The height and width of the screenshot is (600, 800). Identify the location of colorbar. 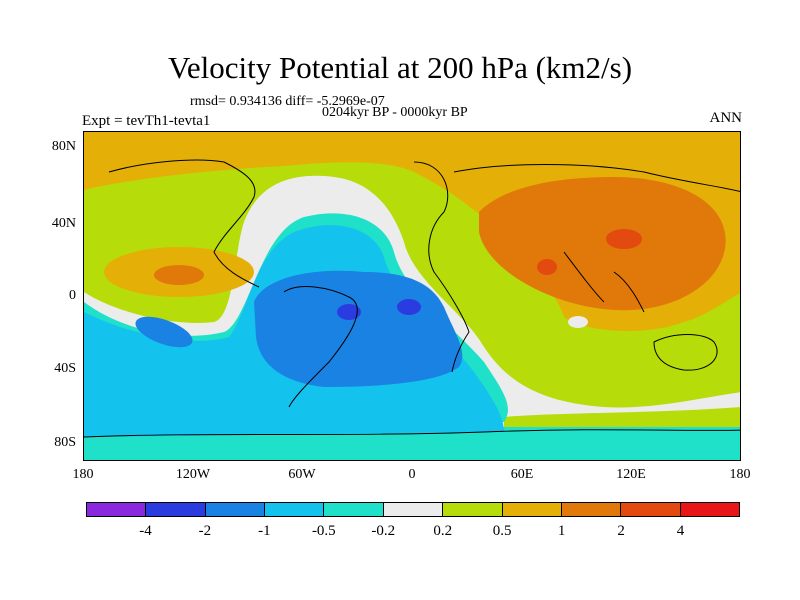
(413, 509).